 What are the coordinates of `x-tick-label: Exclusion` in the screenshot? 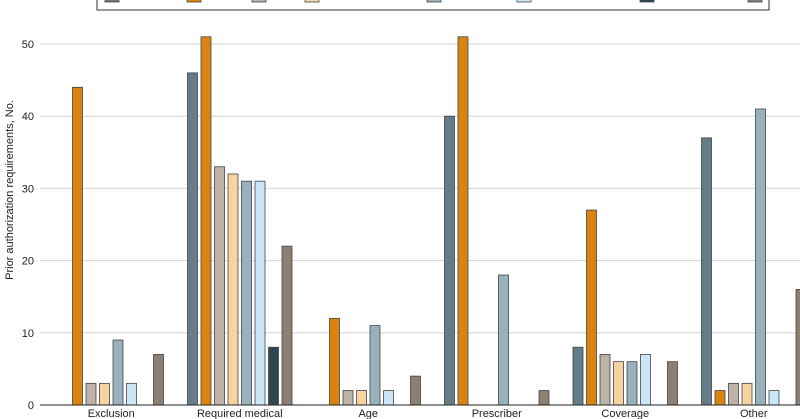 It's located at (111, 413).